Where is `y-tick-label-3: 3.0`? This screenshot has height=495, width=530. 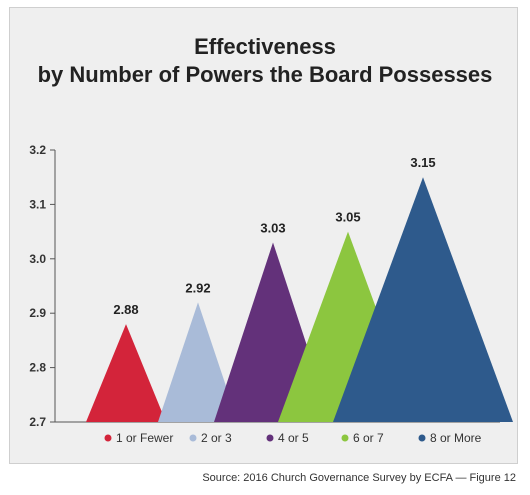
y-tick-label-3: 3.0 is located at coordinates (37, 259).